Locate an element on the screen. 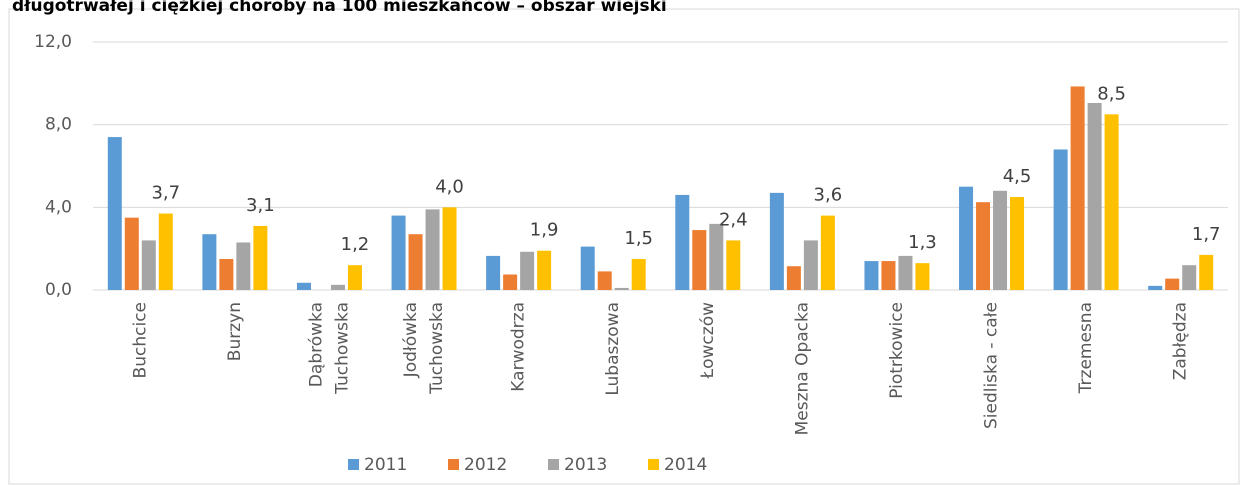  x-tick-label: Jodłówka Tuchowska is located at coordinates (424, 348).